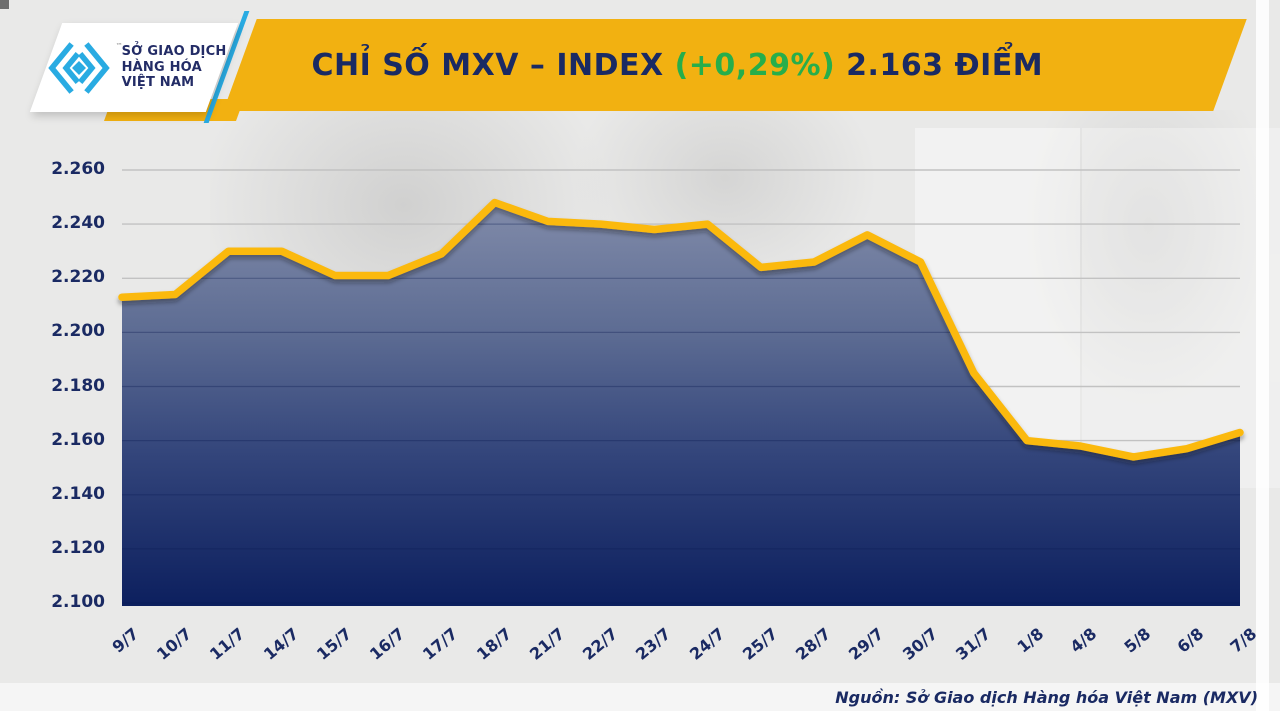 Image resolution: width=1280 pixels, height=720 pixels. What do you see at coordinates (78, 277) in the screenshot?
I see `y-axis-tick-label: 2.220` at bounding box center [78, 277].